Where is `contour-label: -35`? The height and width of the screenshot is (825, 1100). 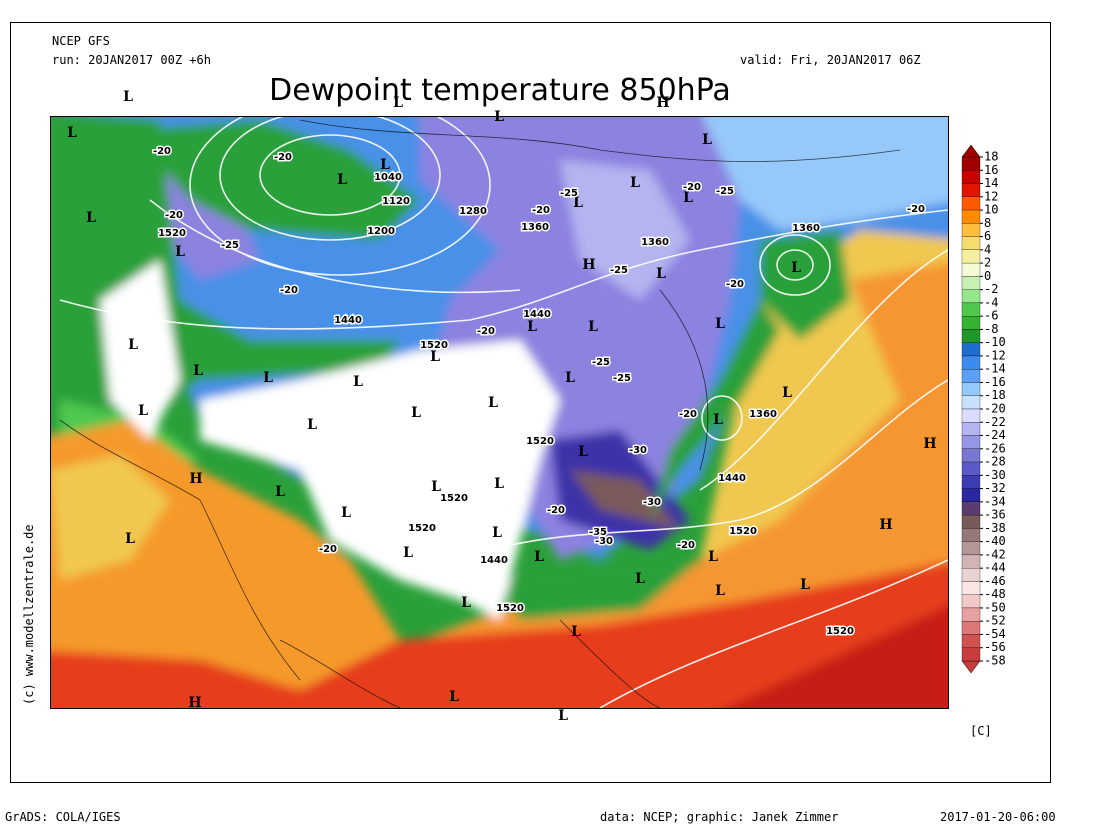
contour-label: -35 is located at coordinates (598, 532).